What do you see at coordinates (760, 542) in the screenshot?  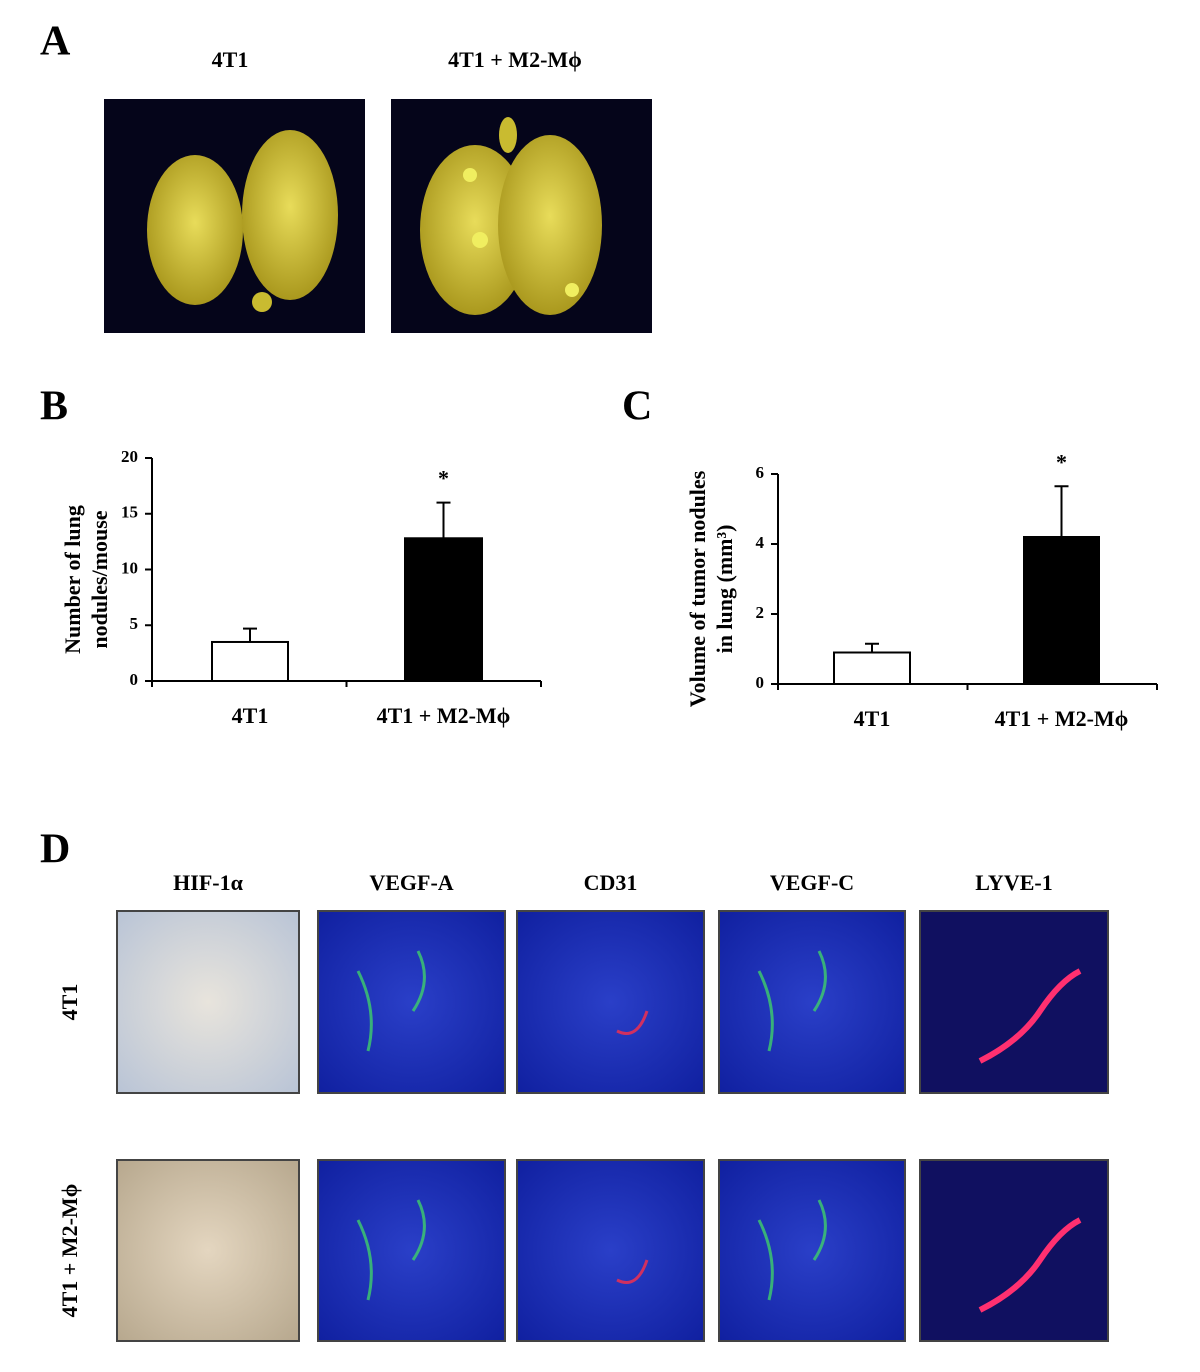 I see `y-tick-label: 4` at bounding box center [760, 542].